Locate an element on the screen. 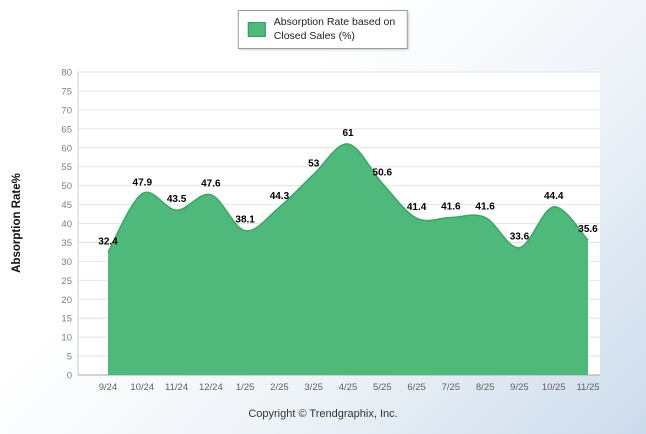 The height and width of the screenshot is (434, 646). legend-label-line2: Closed Sales (%) is located at coordinates (314, 35).